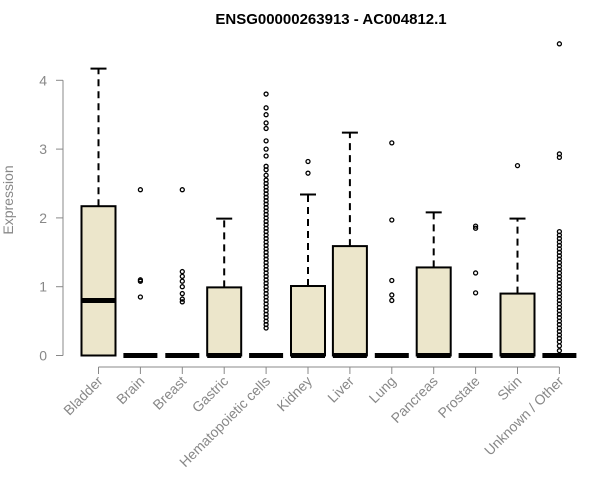 The width and height of the screenshot is (600, 500). What do you see at coordinates (509, 388) in the screenshot?
I see `x-tick-label-skin: Skin` at bounding box center [509, 388].